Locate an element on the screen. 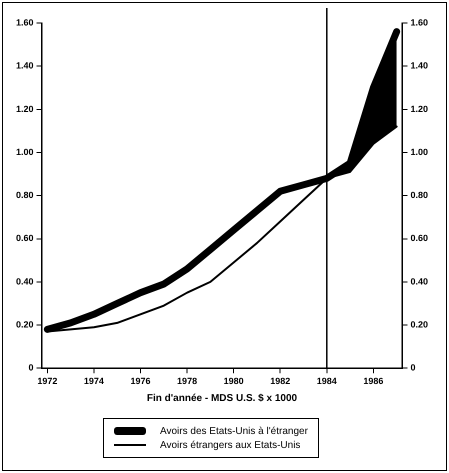 This screenshot has height=473, width=449. legend-label: Avoirs des Etats-Unis à l'étranger is located at coordinates (234, 431).